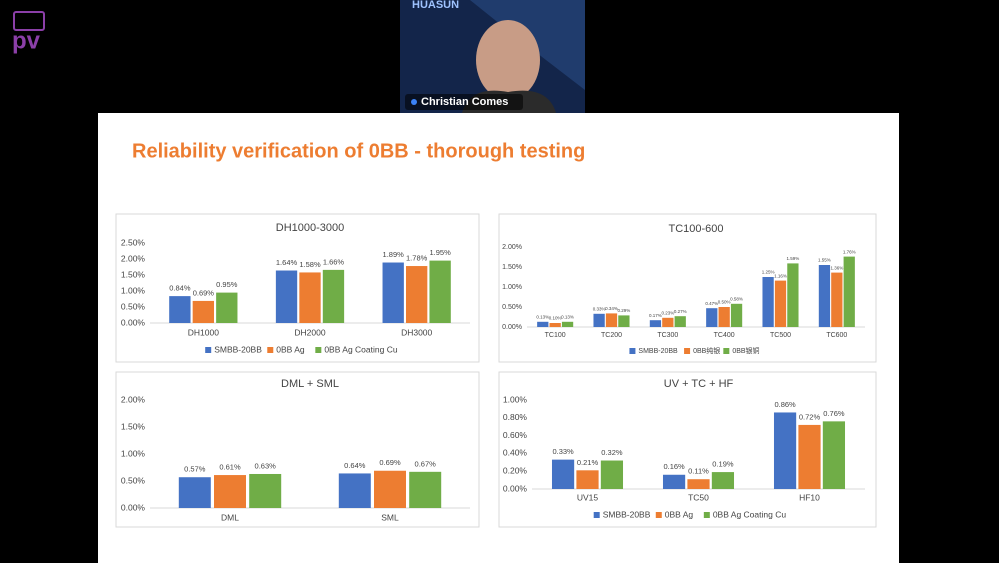 Image resolution: width=999 pixels, height=563 pixels. I want to click on data-label: 0.17%, so click(655, 315).